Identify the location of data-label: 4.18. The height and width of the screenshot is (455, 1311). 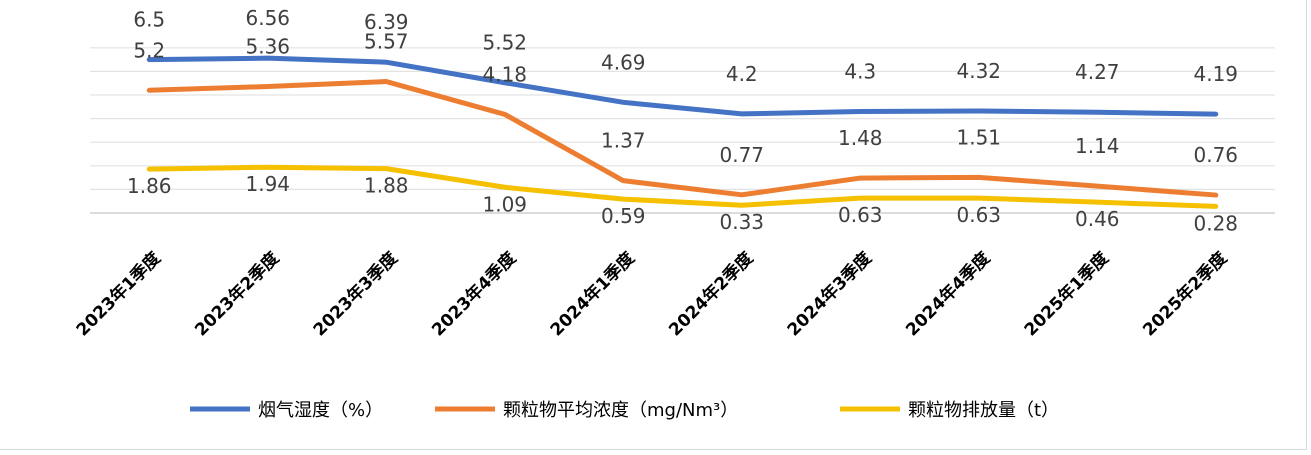
(504, 74).